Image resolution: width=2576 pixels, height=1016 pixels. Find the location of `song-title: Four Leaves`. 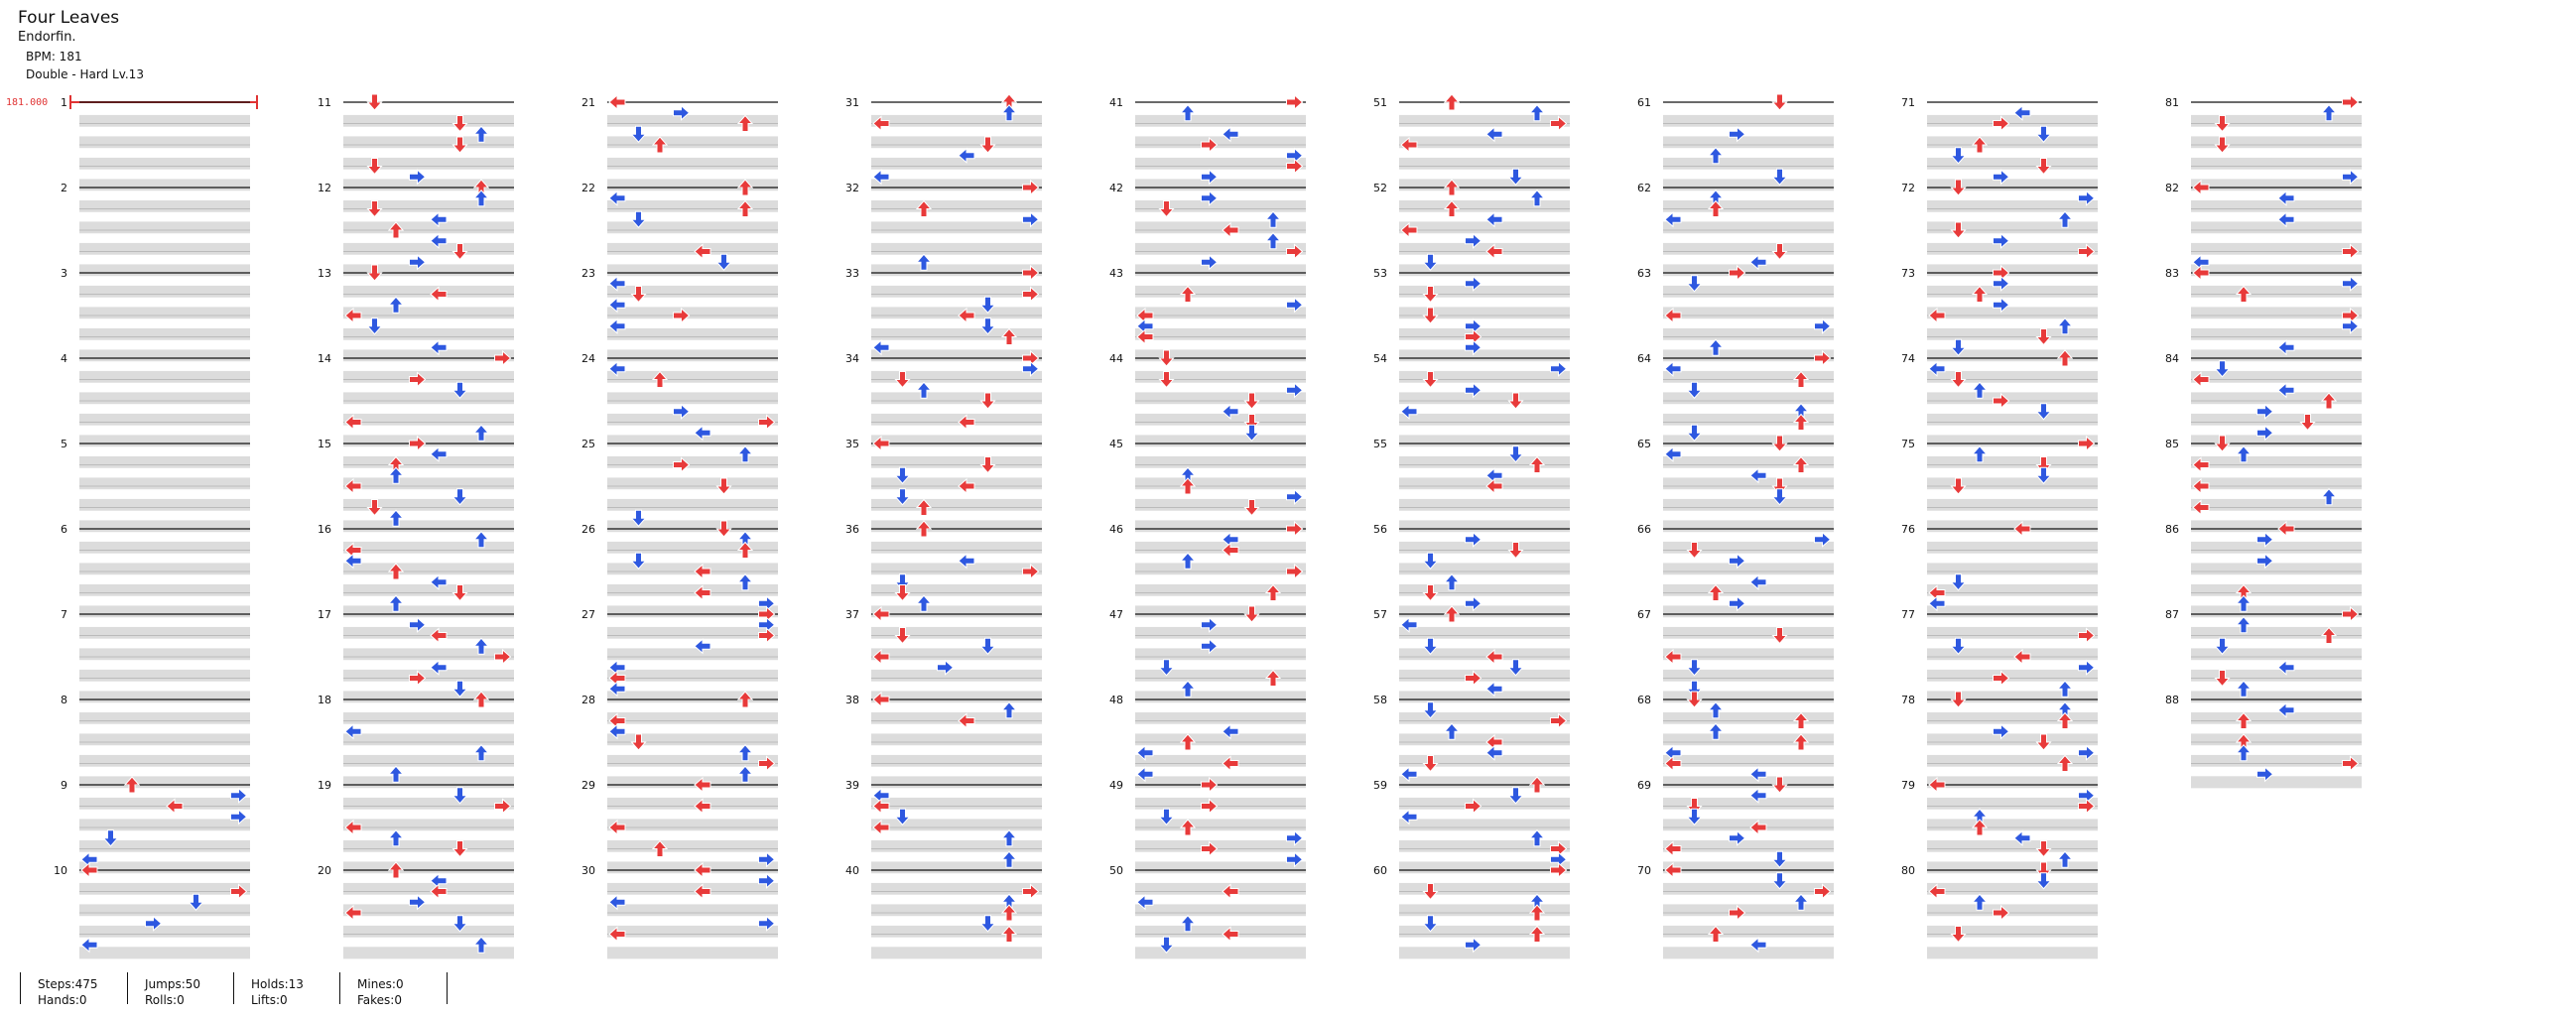

song-title: Four Leaves is located at coordinates (69, 18).